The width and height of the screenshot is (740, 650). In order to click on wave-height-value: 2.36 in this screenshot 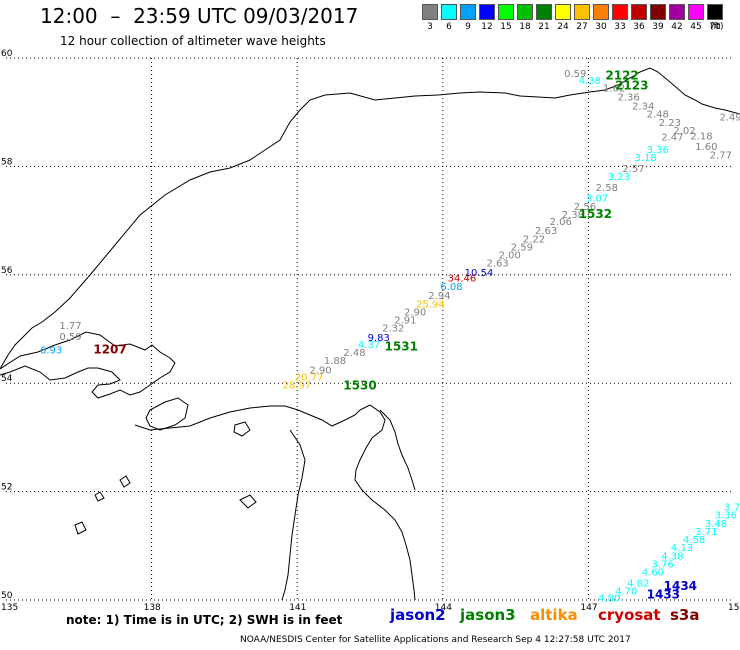, I will do `click(629, 97)`.